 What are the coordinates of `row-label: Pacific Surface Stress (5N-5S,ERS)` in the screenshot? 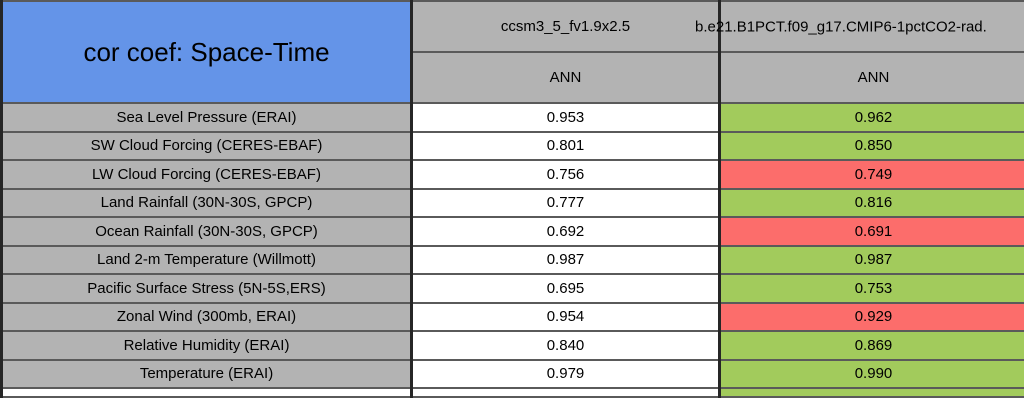 It's located at (206, 288).